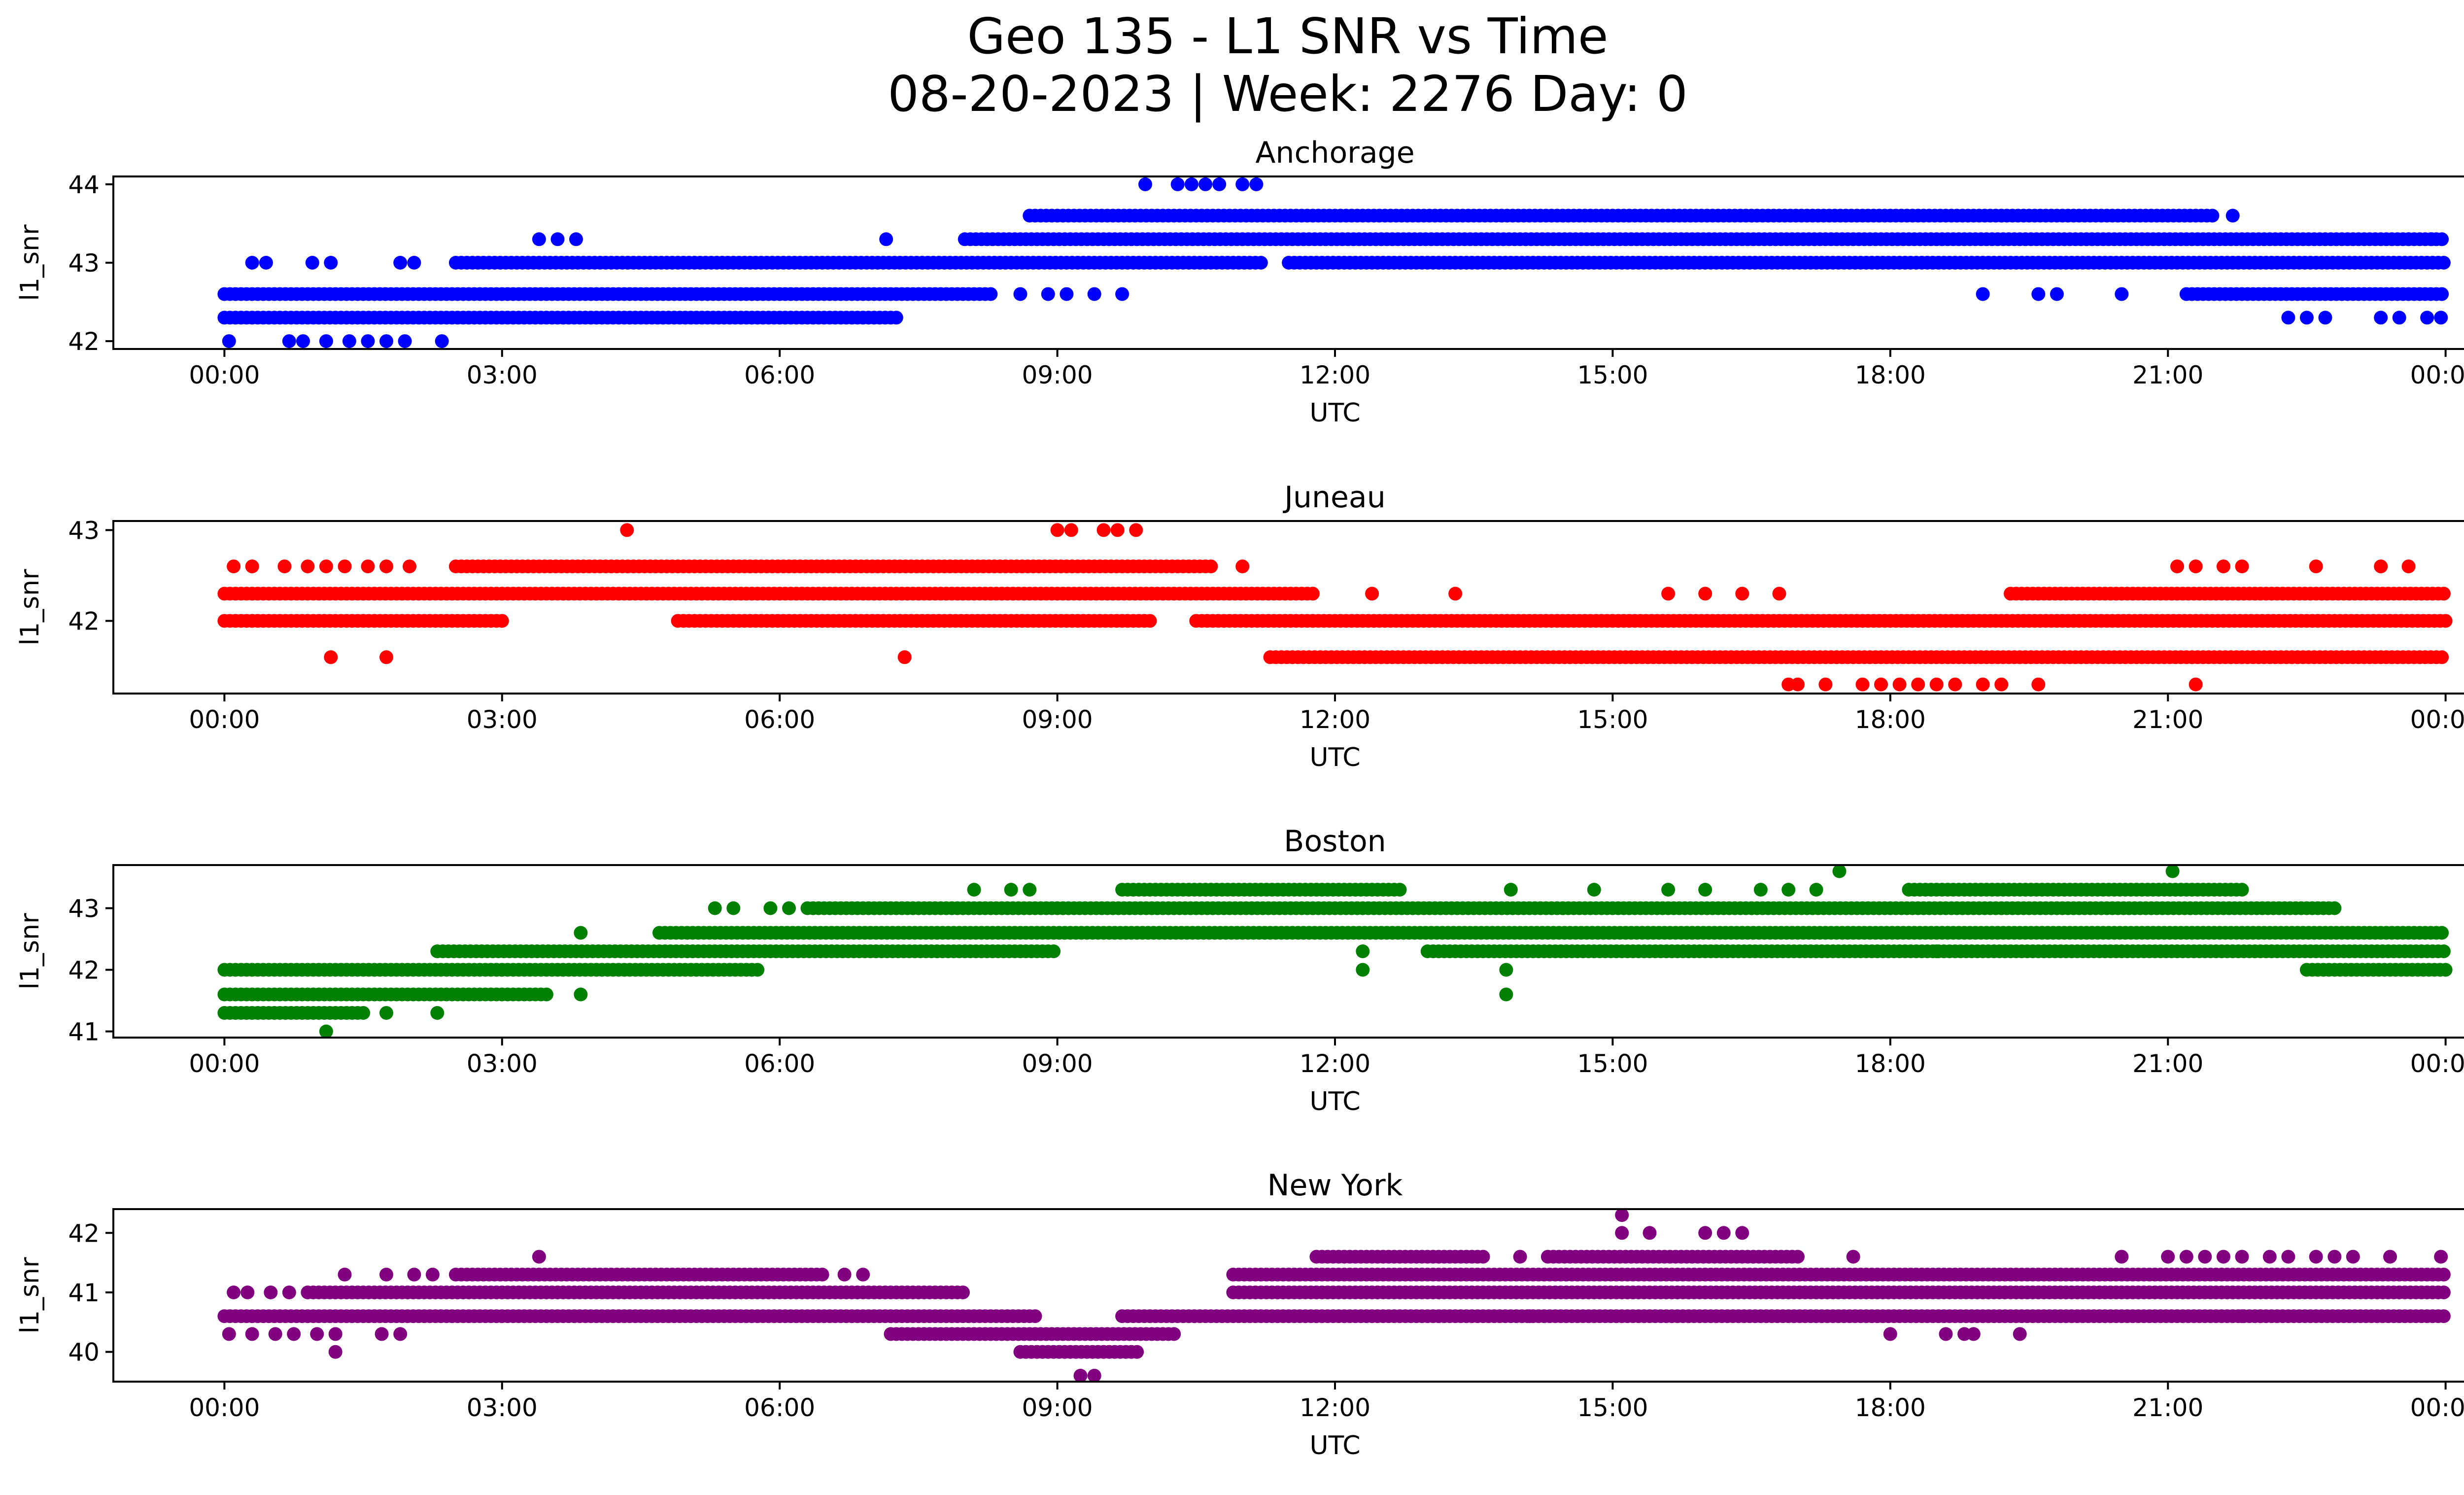  Describe the element at coordinates (84, 1032) in the screenshot. I see `y-tick-label: 41` at that location.